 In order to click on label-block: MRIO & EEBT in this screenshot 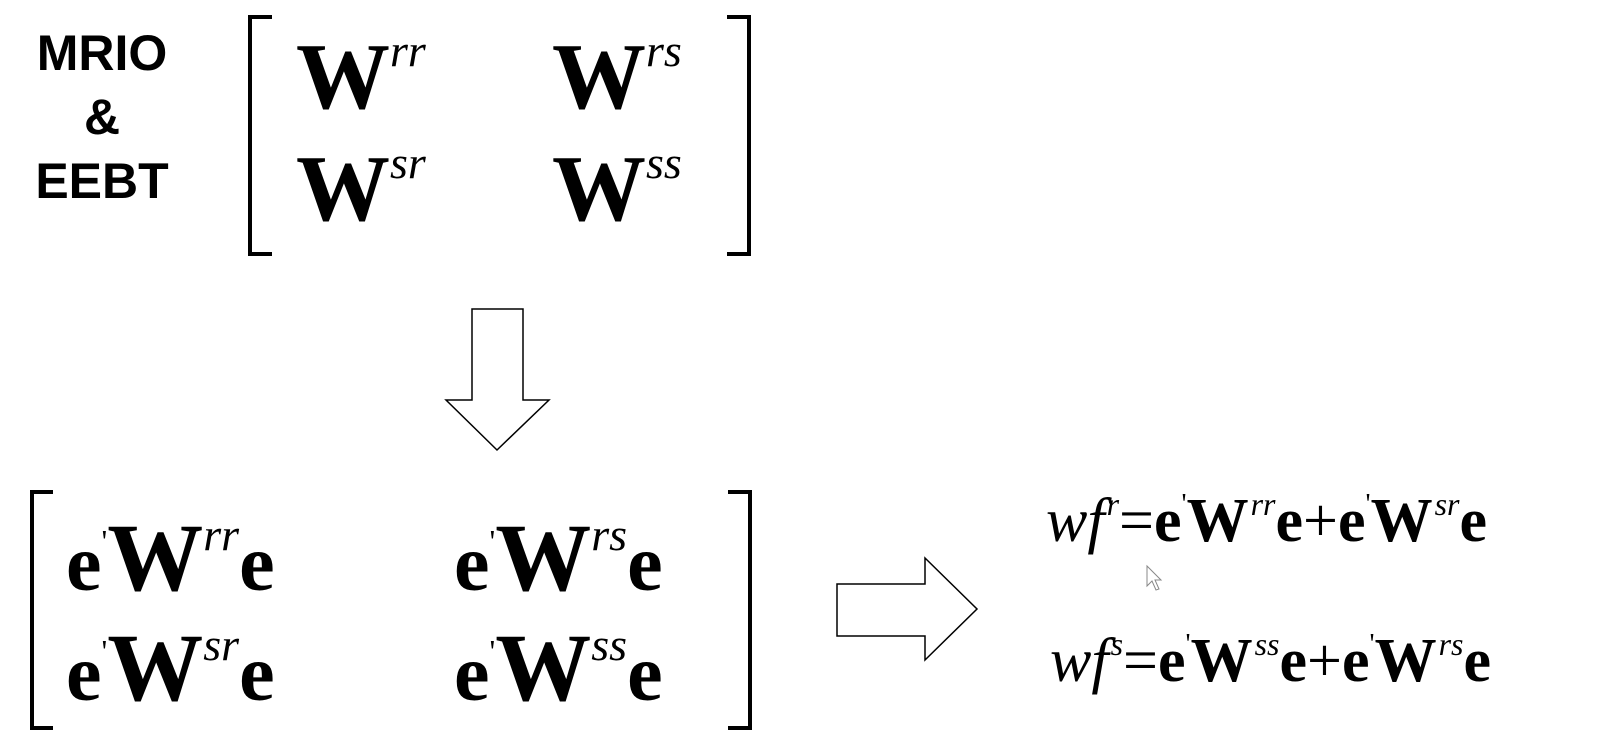, I will do `click(102, 117)`.